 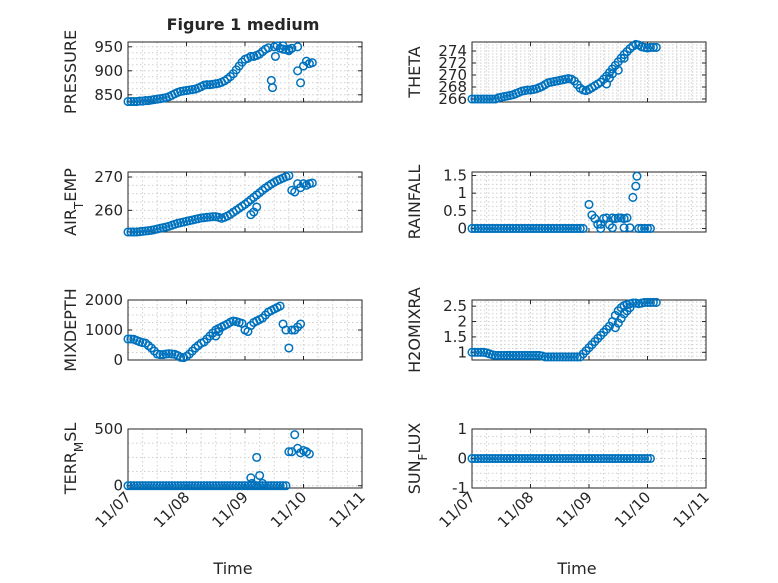 What do you see at coordinates (452, 87) in the screenshot?
I see `y-tick-label: 268` at bounding box center [452, 87].